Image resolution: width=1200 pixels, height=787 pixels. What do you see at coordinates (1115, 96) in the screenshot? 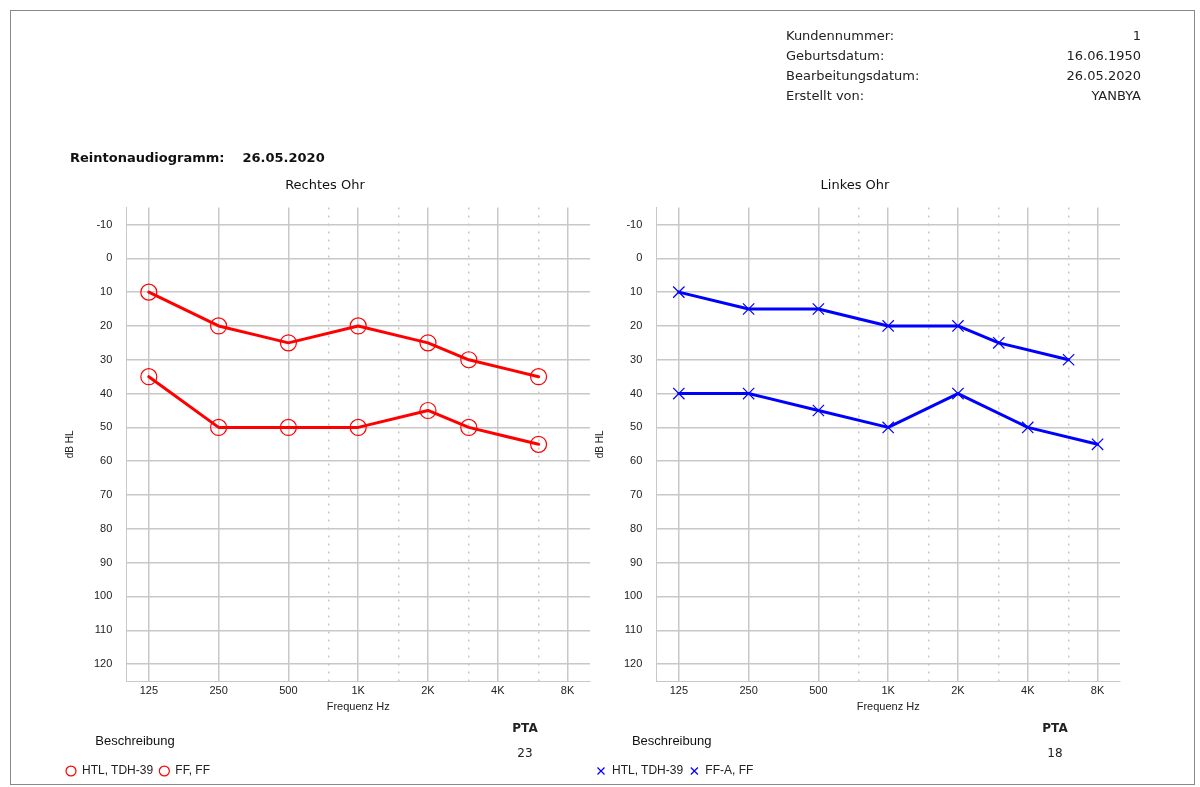
I see `text: YANBYA` at bounding box center [1115, 96].